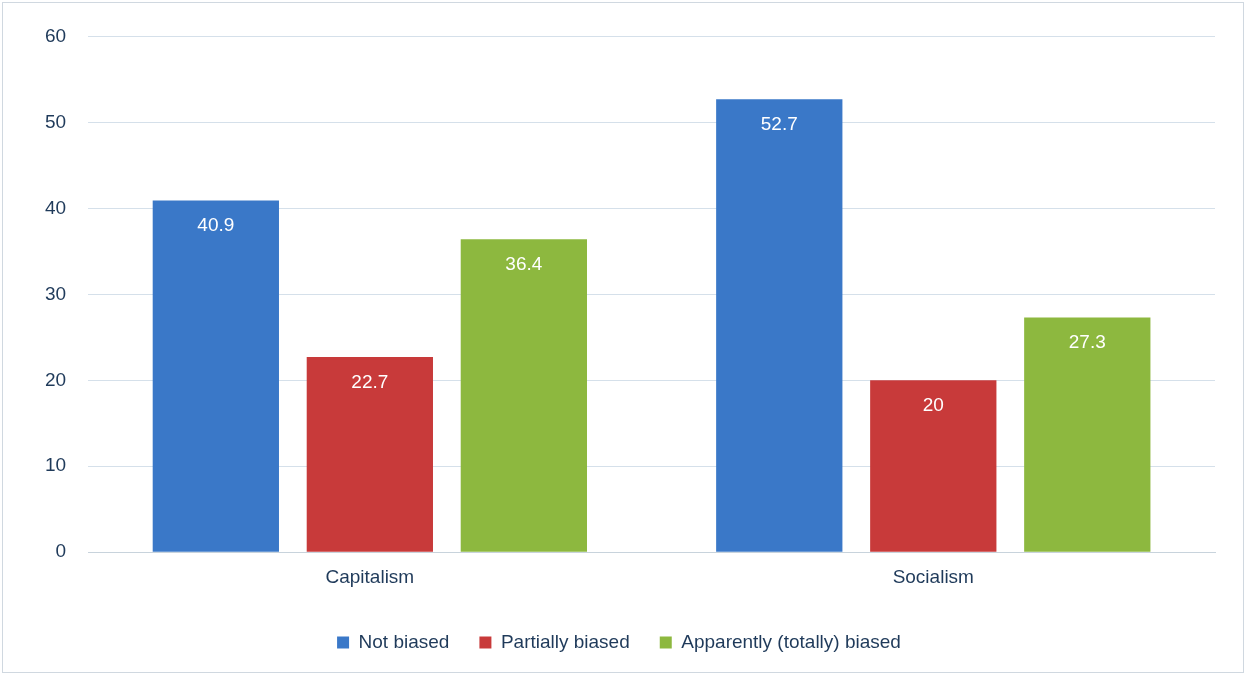 This screenshot has height=675, width=1246. Describe the element at coordinates (524, 264) in the screenshot. I see `data-label: 36.4` at that location.